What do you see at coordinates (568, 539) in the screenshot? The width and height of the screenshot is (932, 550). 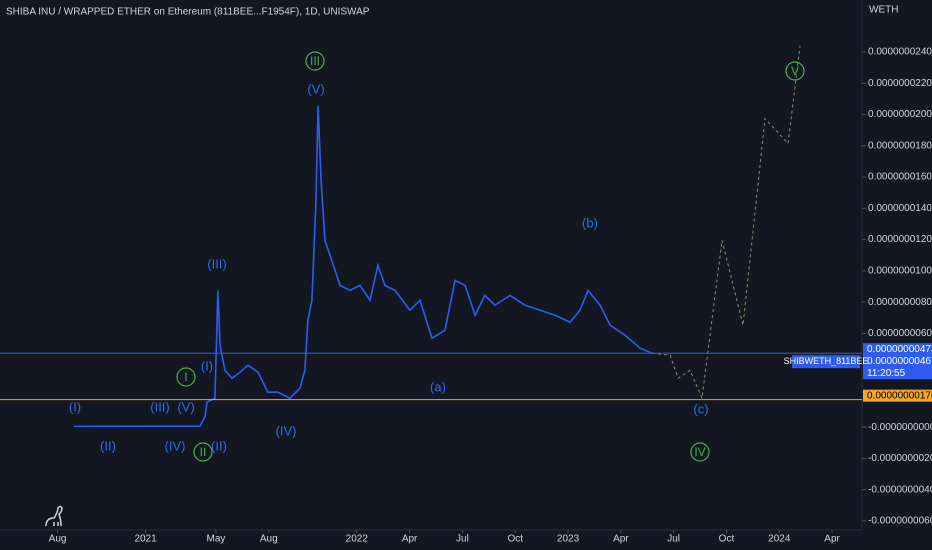 I see `x-tick-label: 2023` at bounding box center [568, 539].